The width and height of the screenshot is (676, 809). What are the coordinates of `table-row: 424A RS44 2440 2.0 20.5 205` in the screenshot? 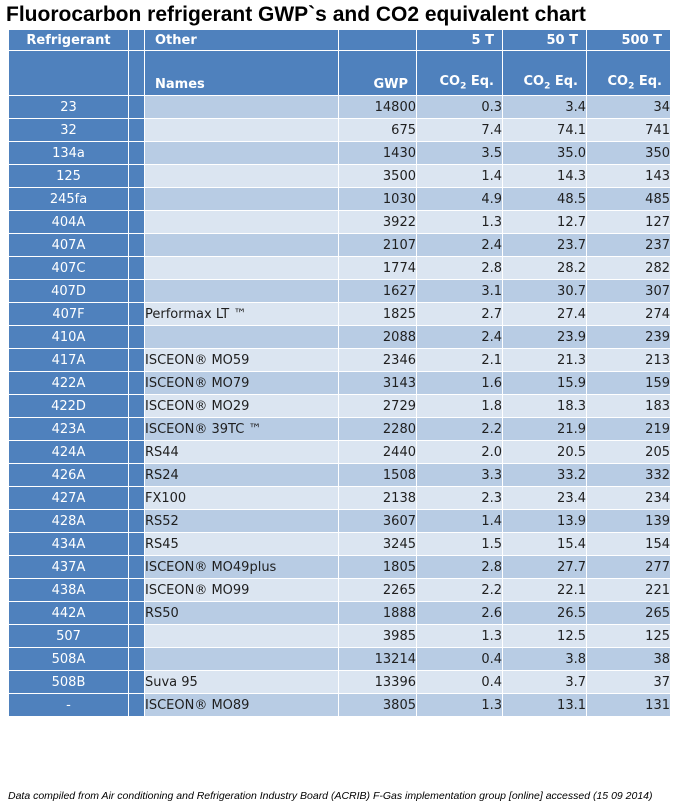 It's located at (339, 452).